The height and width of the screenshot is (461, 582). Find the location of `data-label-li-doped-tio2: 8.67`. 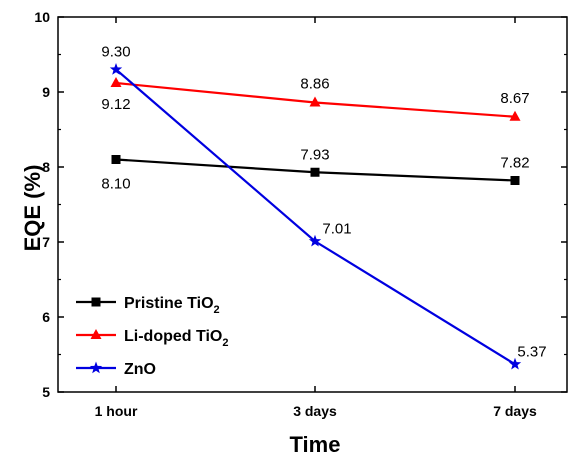

data-label-li-doped-tio2: 8.67 is located at coordinates (514, 98).